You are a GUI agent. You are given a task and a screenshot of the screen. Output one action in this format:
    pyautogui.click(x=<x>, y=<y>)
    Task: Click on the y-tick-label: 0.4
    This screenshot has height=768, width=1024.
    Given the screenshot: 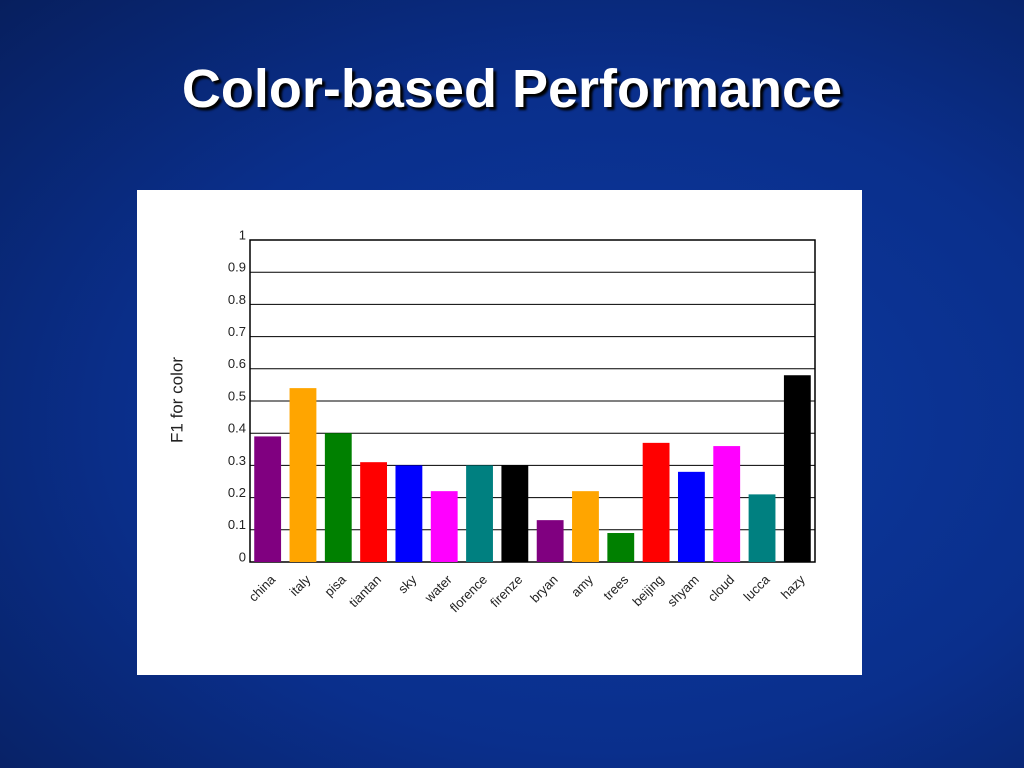 What is the action you would take?
    pyautogui.click(x=237, y=428)
    